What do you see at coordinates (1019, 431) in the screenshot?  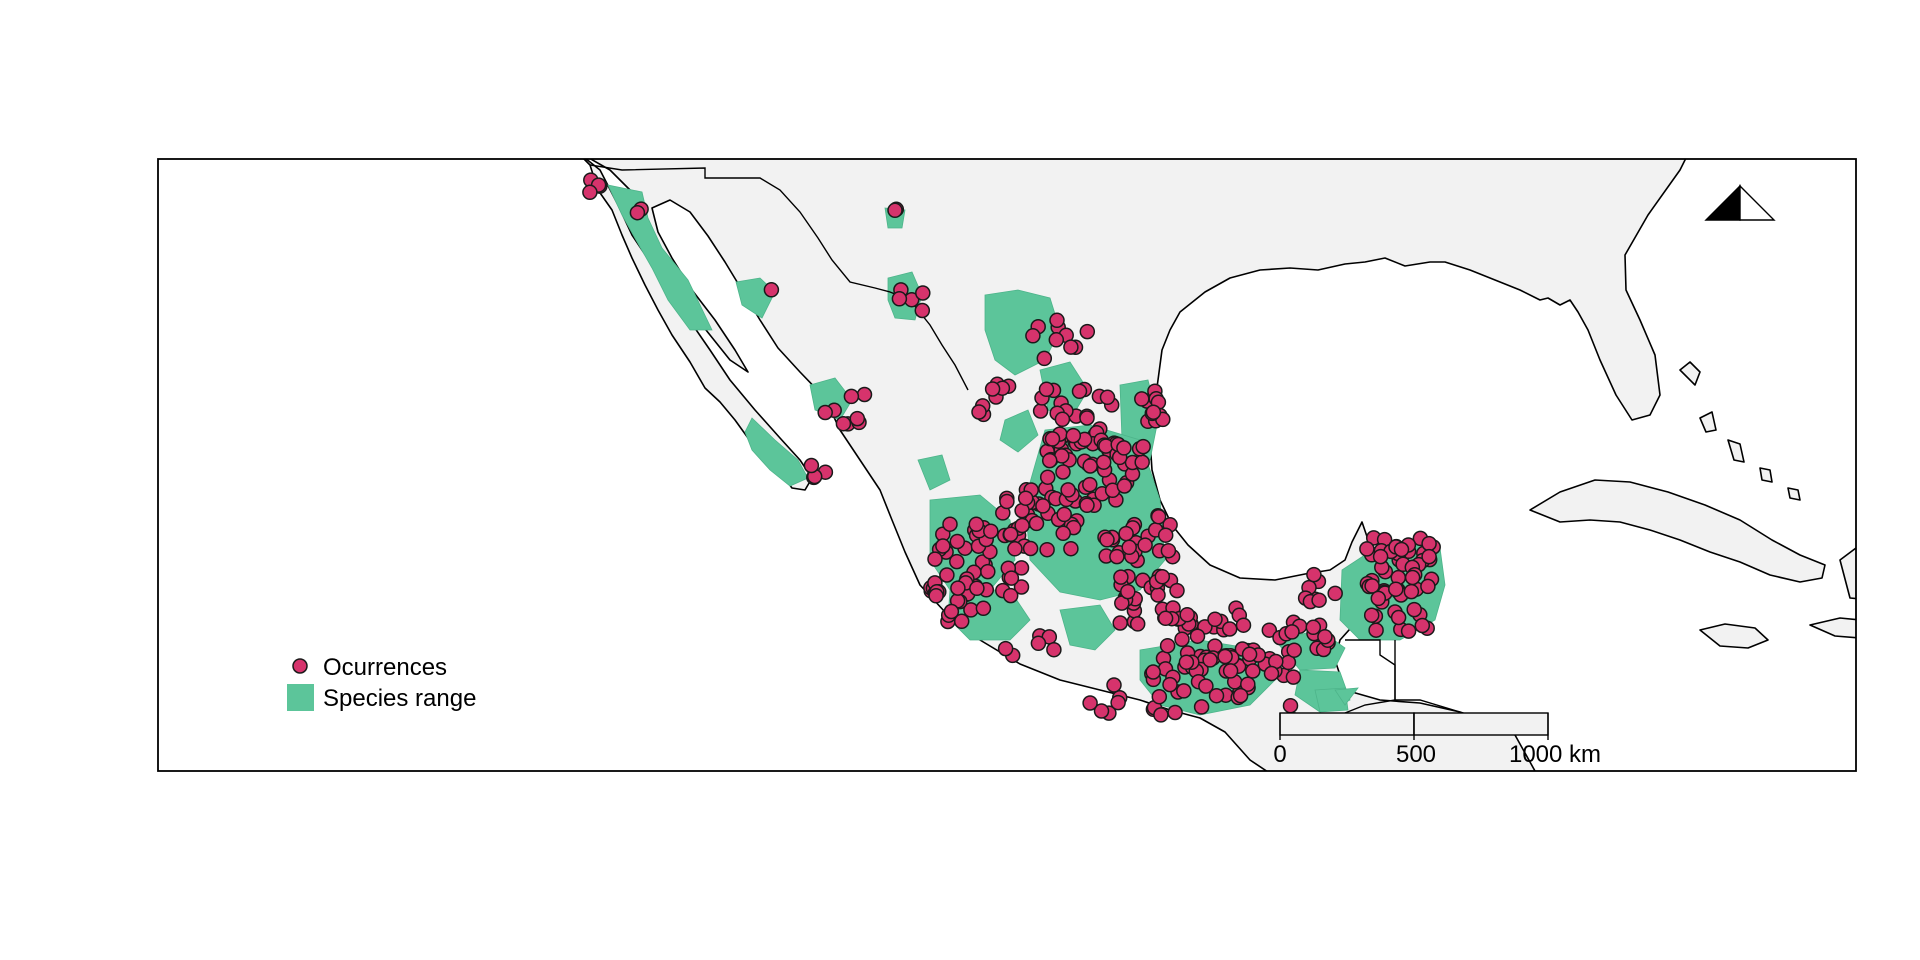 I see `range-durango` at bounding box center [1019, 431].